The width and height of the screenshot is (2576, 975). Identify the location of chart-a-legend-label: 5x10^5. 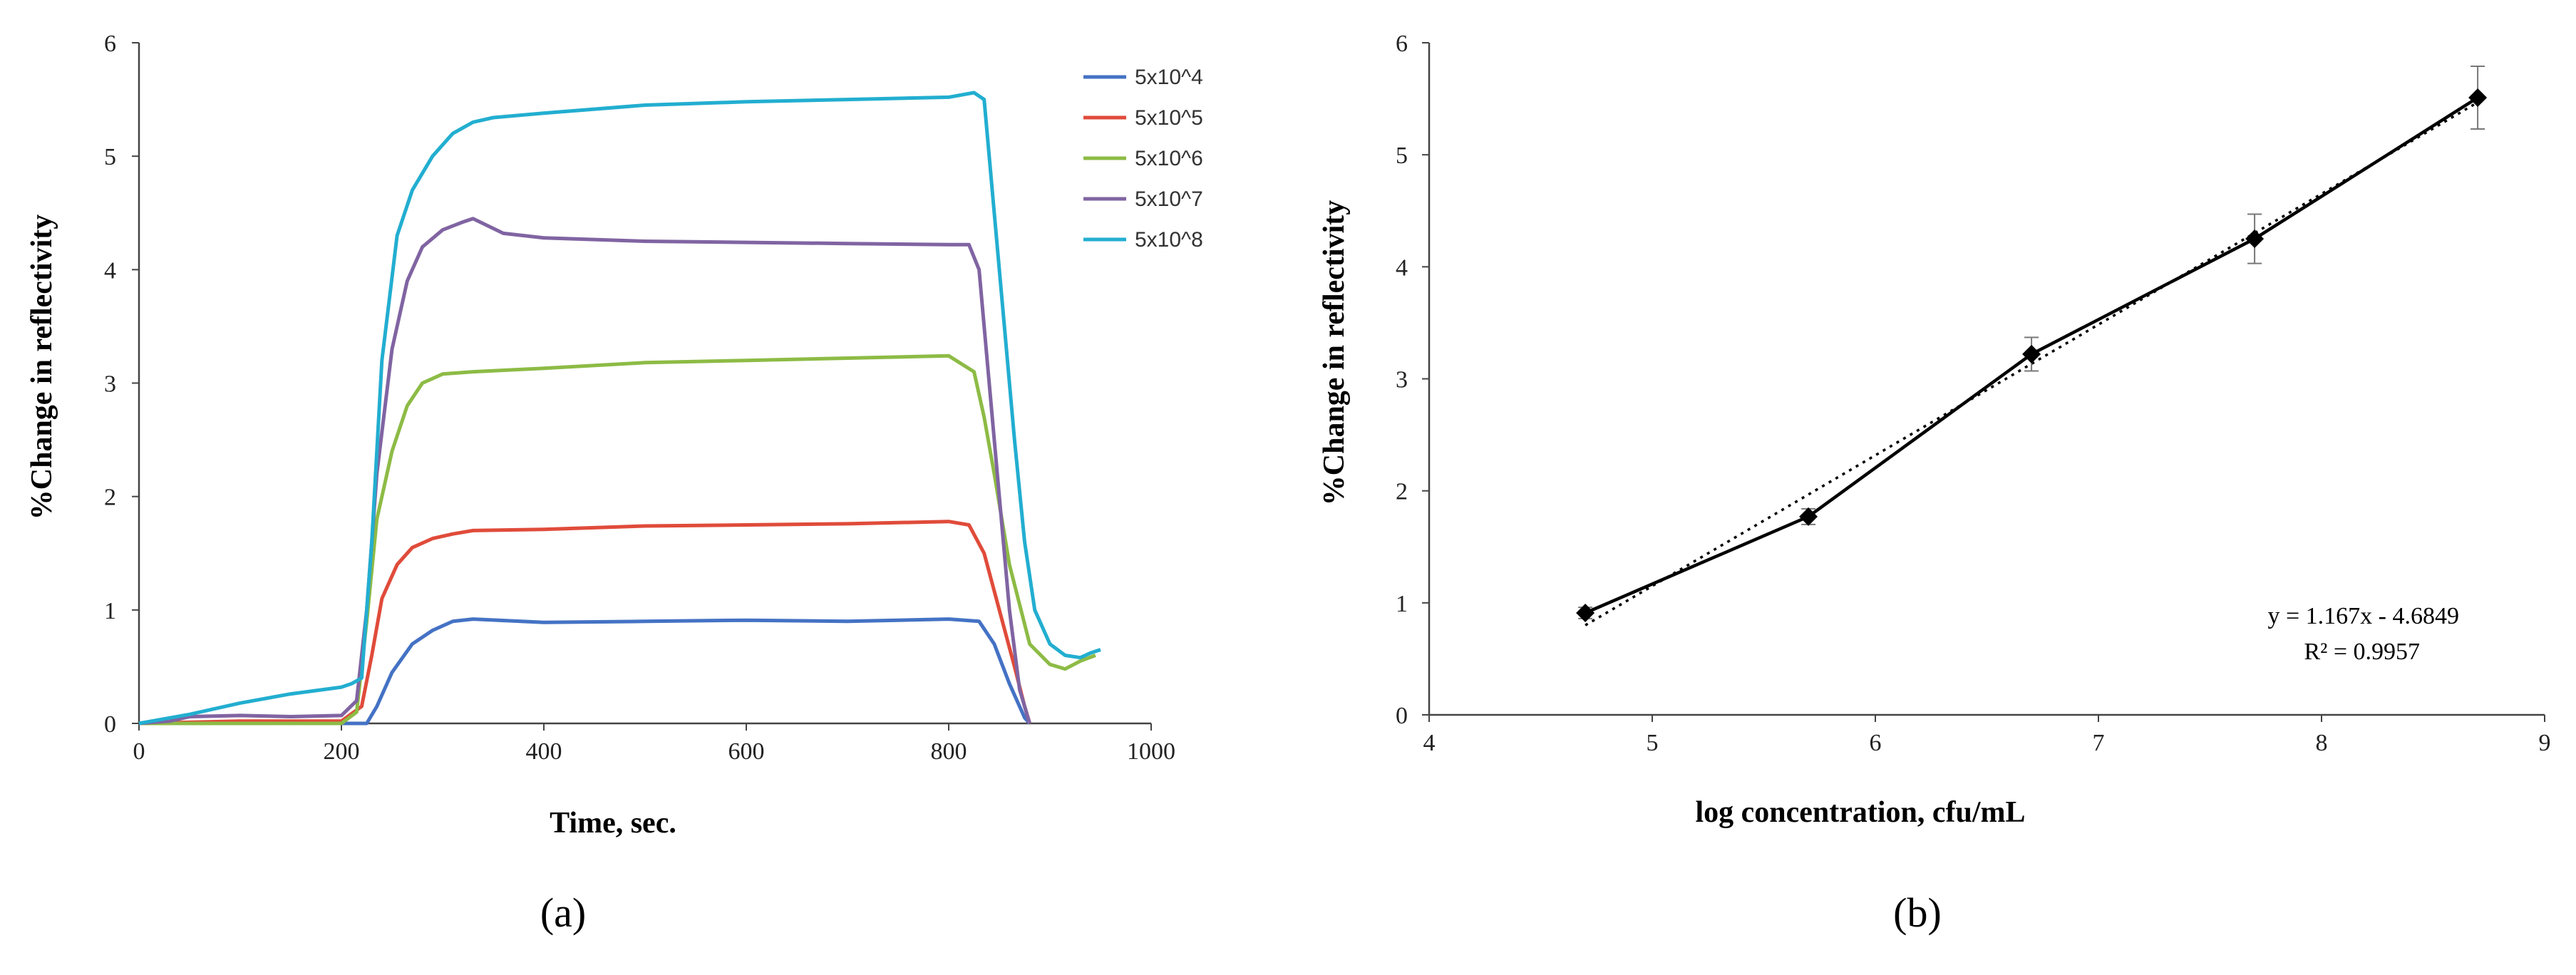
(1169, 118).